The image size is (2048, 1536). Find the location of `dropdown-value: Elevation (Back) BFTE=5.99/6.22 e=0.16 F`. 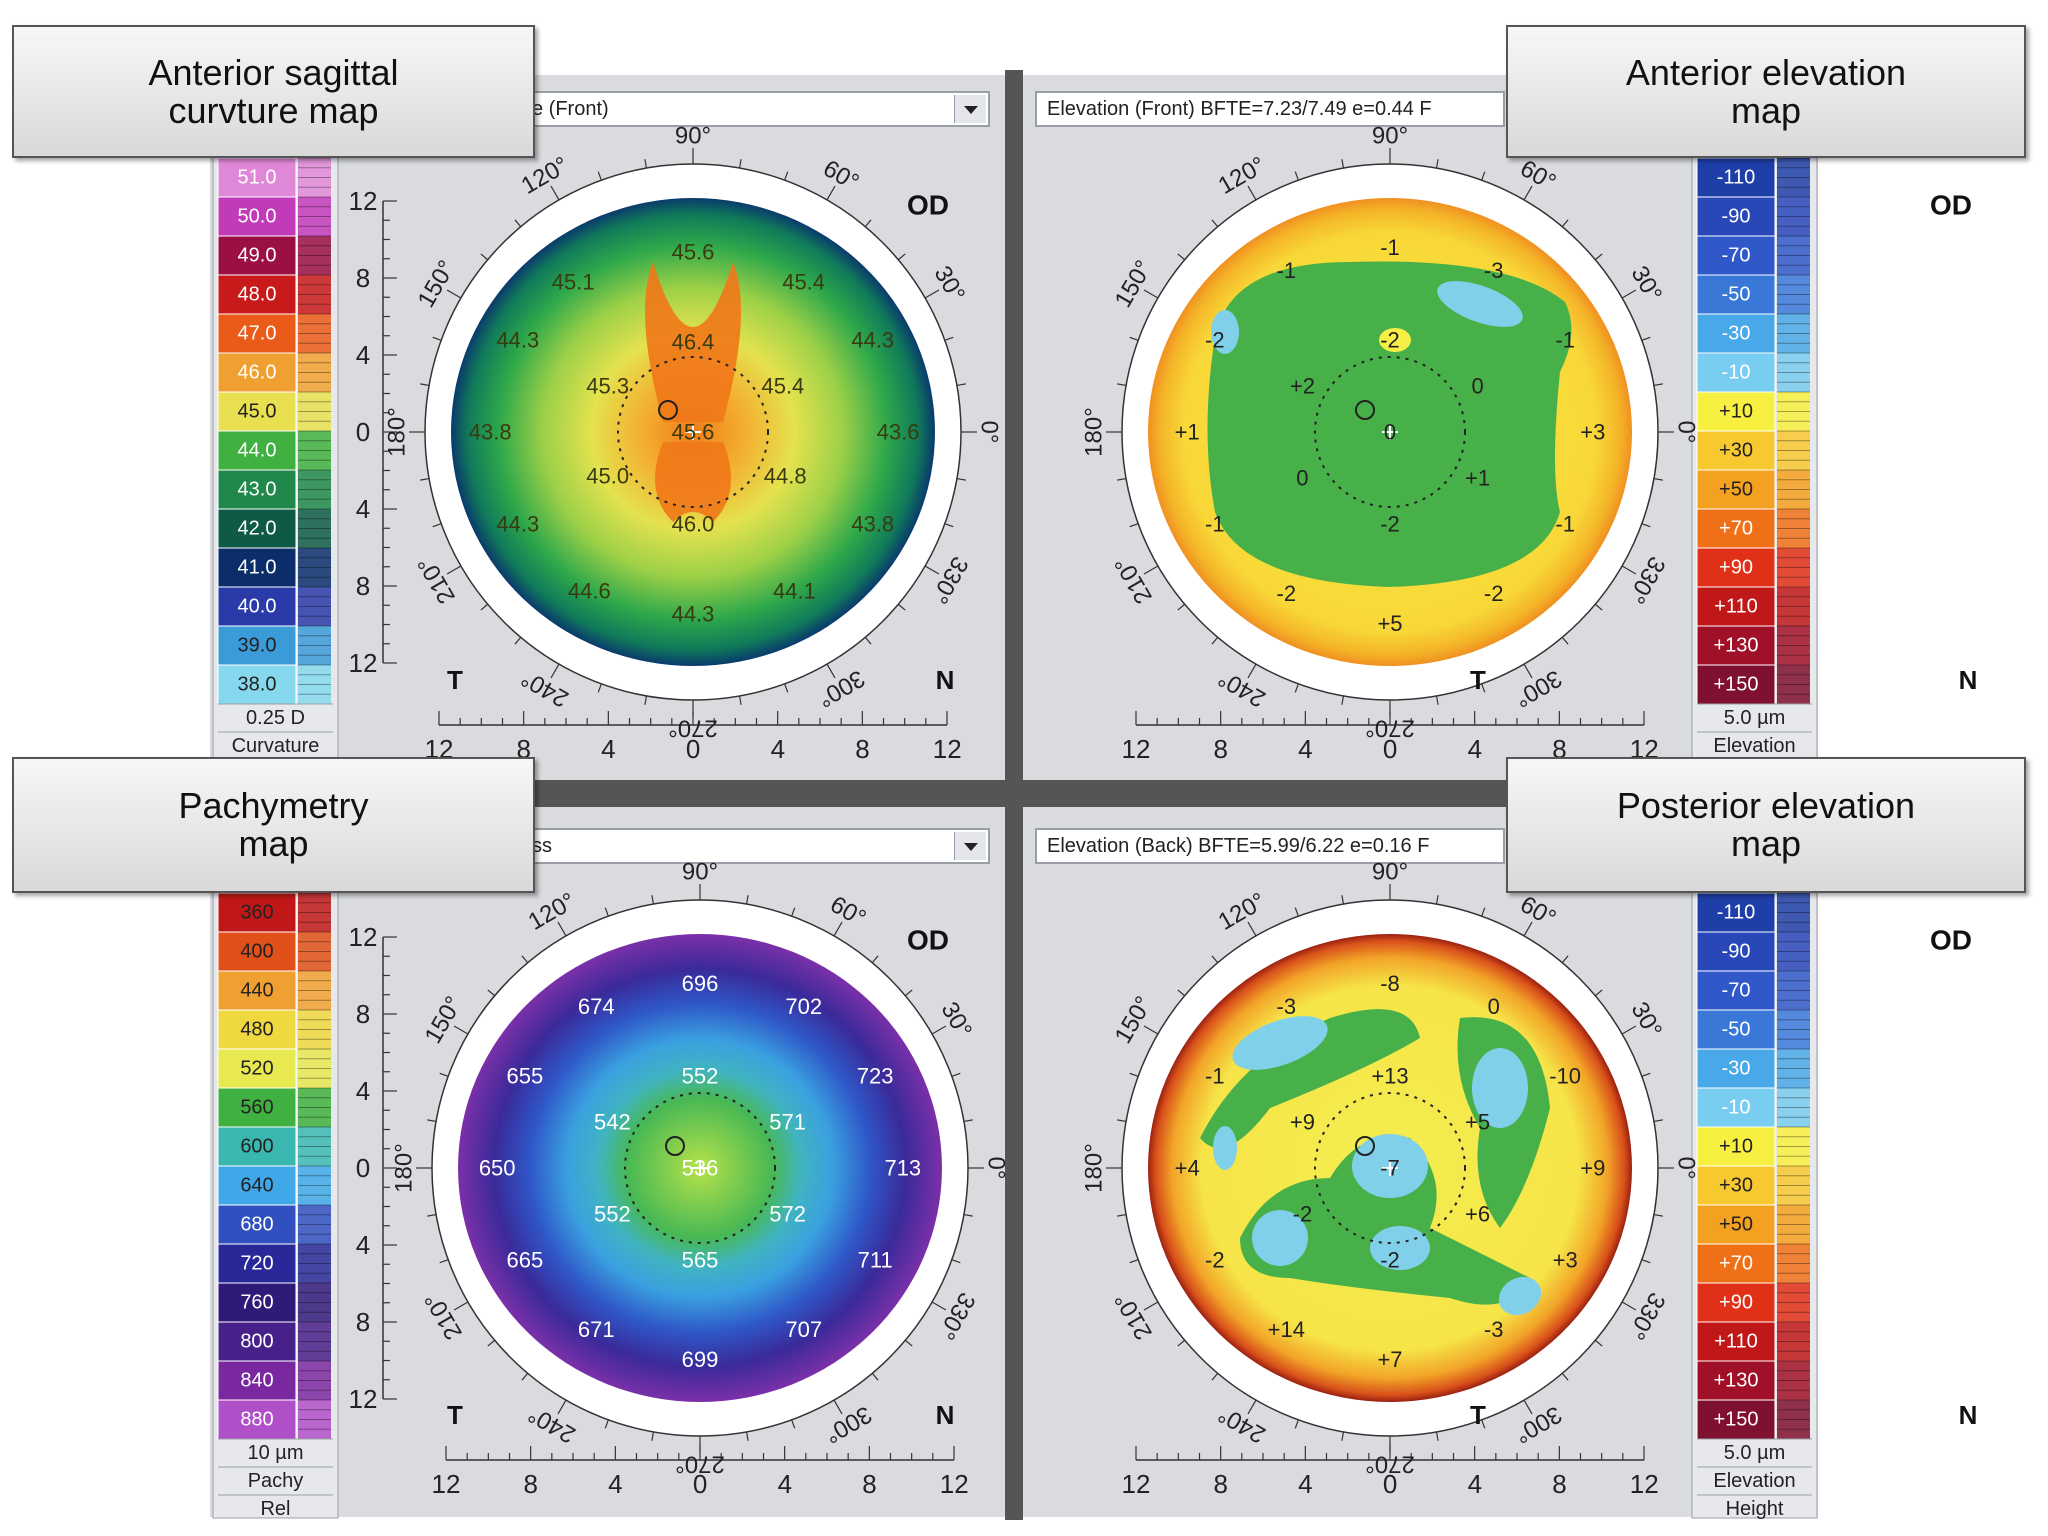

dropdown-value: Elevation (Back) BFTE=5.99/6.22 e=0.16 F is located at coordinates (1238, 846).